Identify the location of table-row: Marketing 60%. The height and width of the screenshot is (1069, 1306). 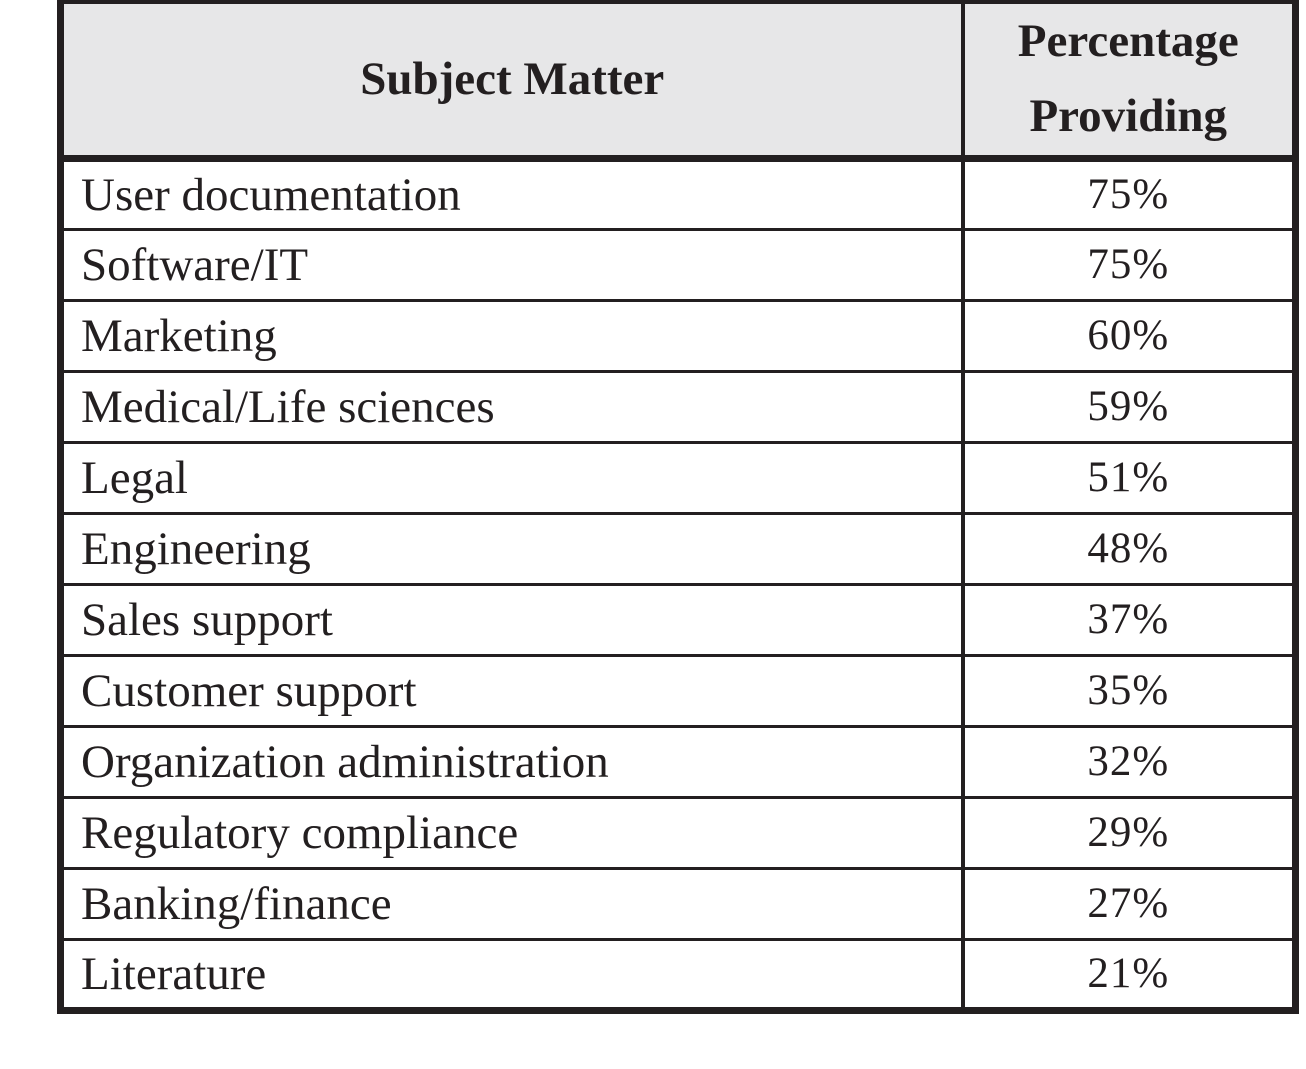
(678, 336).